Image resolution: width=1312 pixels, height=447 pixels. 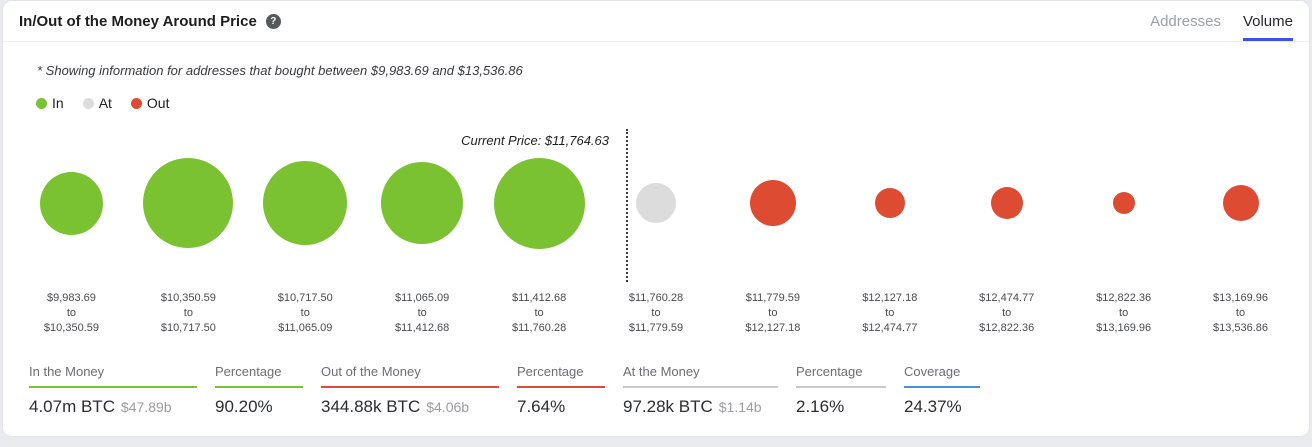 I want to click on price-range-label: $12,822.36 to $13,169.96, so click(x=1124, y=313).